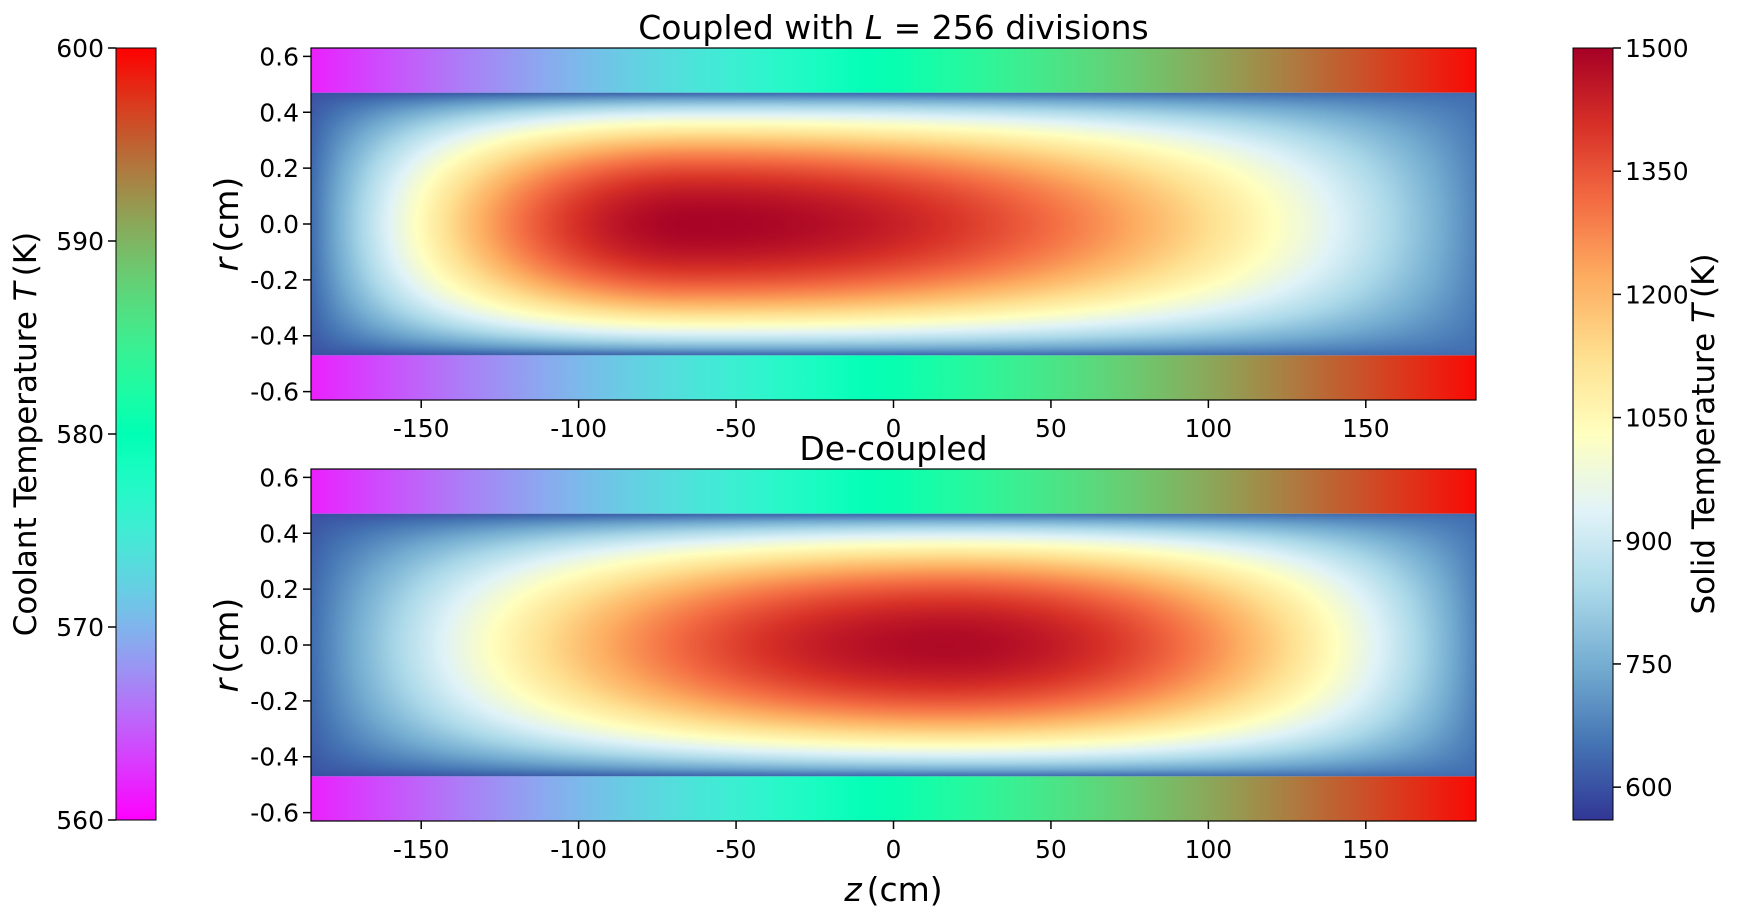  I want to click on panel-title-variable: L, so click(874, 27).